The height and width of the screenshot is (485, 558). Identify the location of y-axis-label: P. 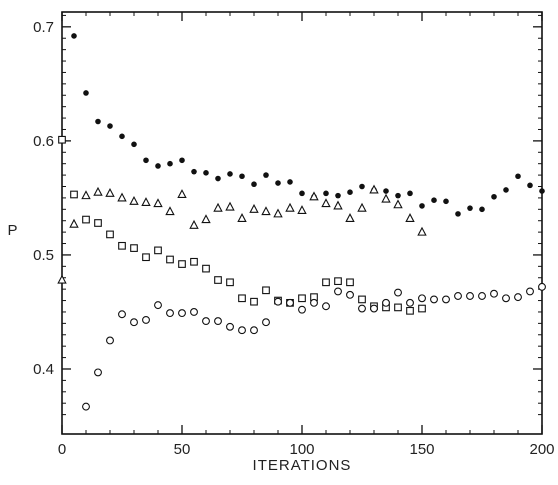
(12, 230).